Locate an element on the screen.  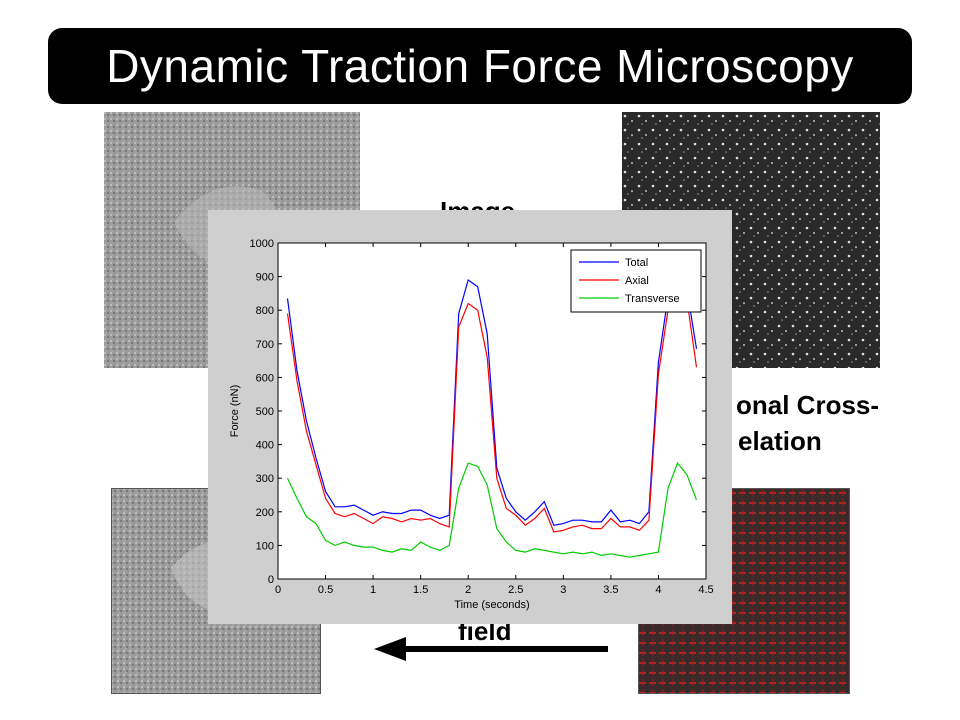
x-tick-label: 4.5 is located at coordinates (705, 590).